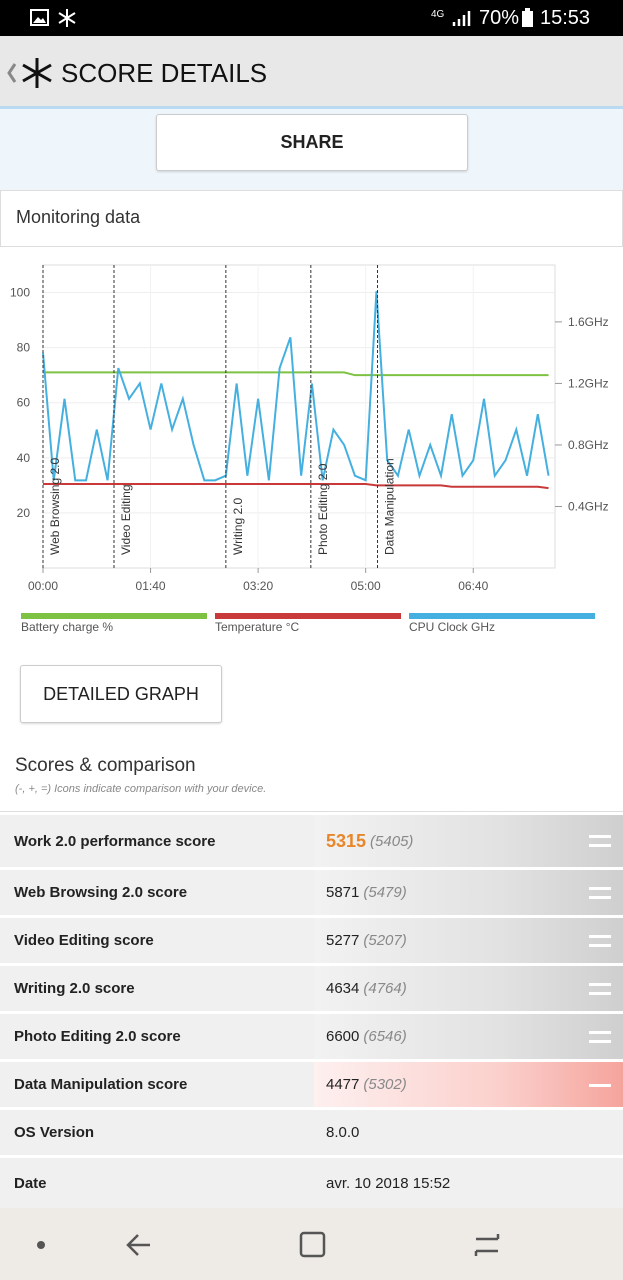 This screenshot has height=1280, width=623. Describe the element at coordinates (53, 18) in the screenshot. I see `status-icons` at that location.